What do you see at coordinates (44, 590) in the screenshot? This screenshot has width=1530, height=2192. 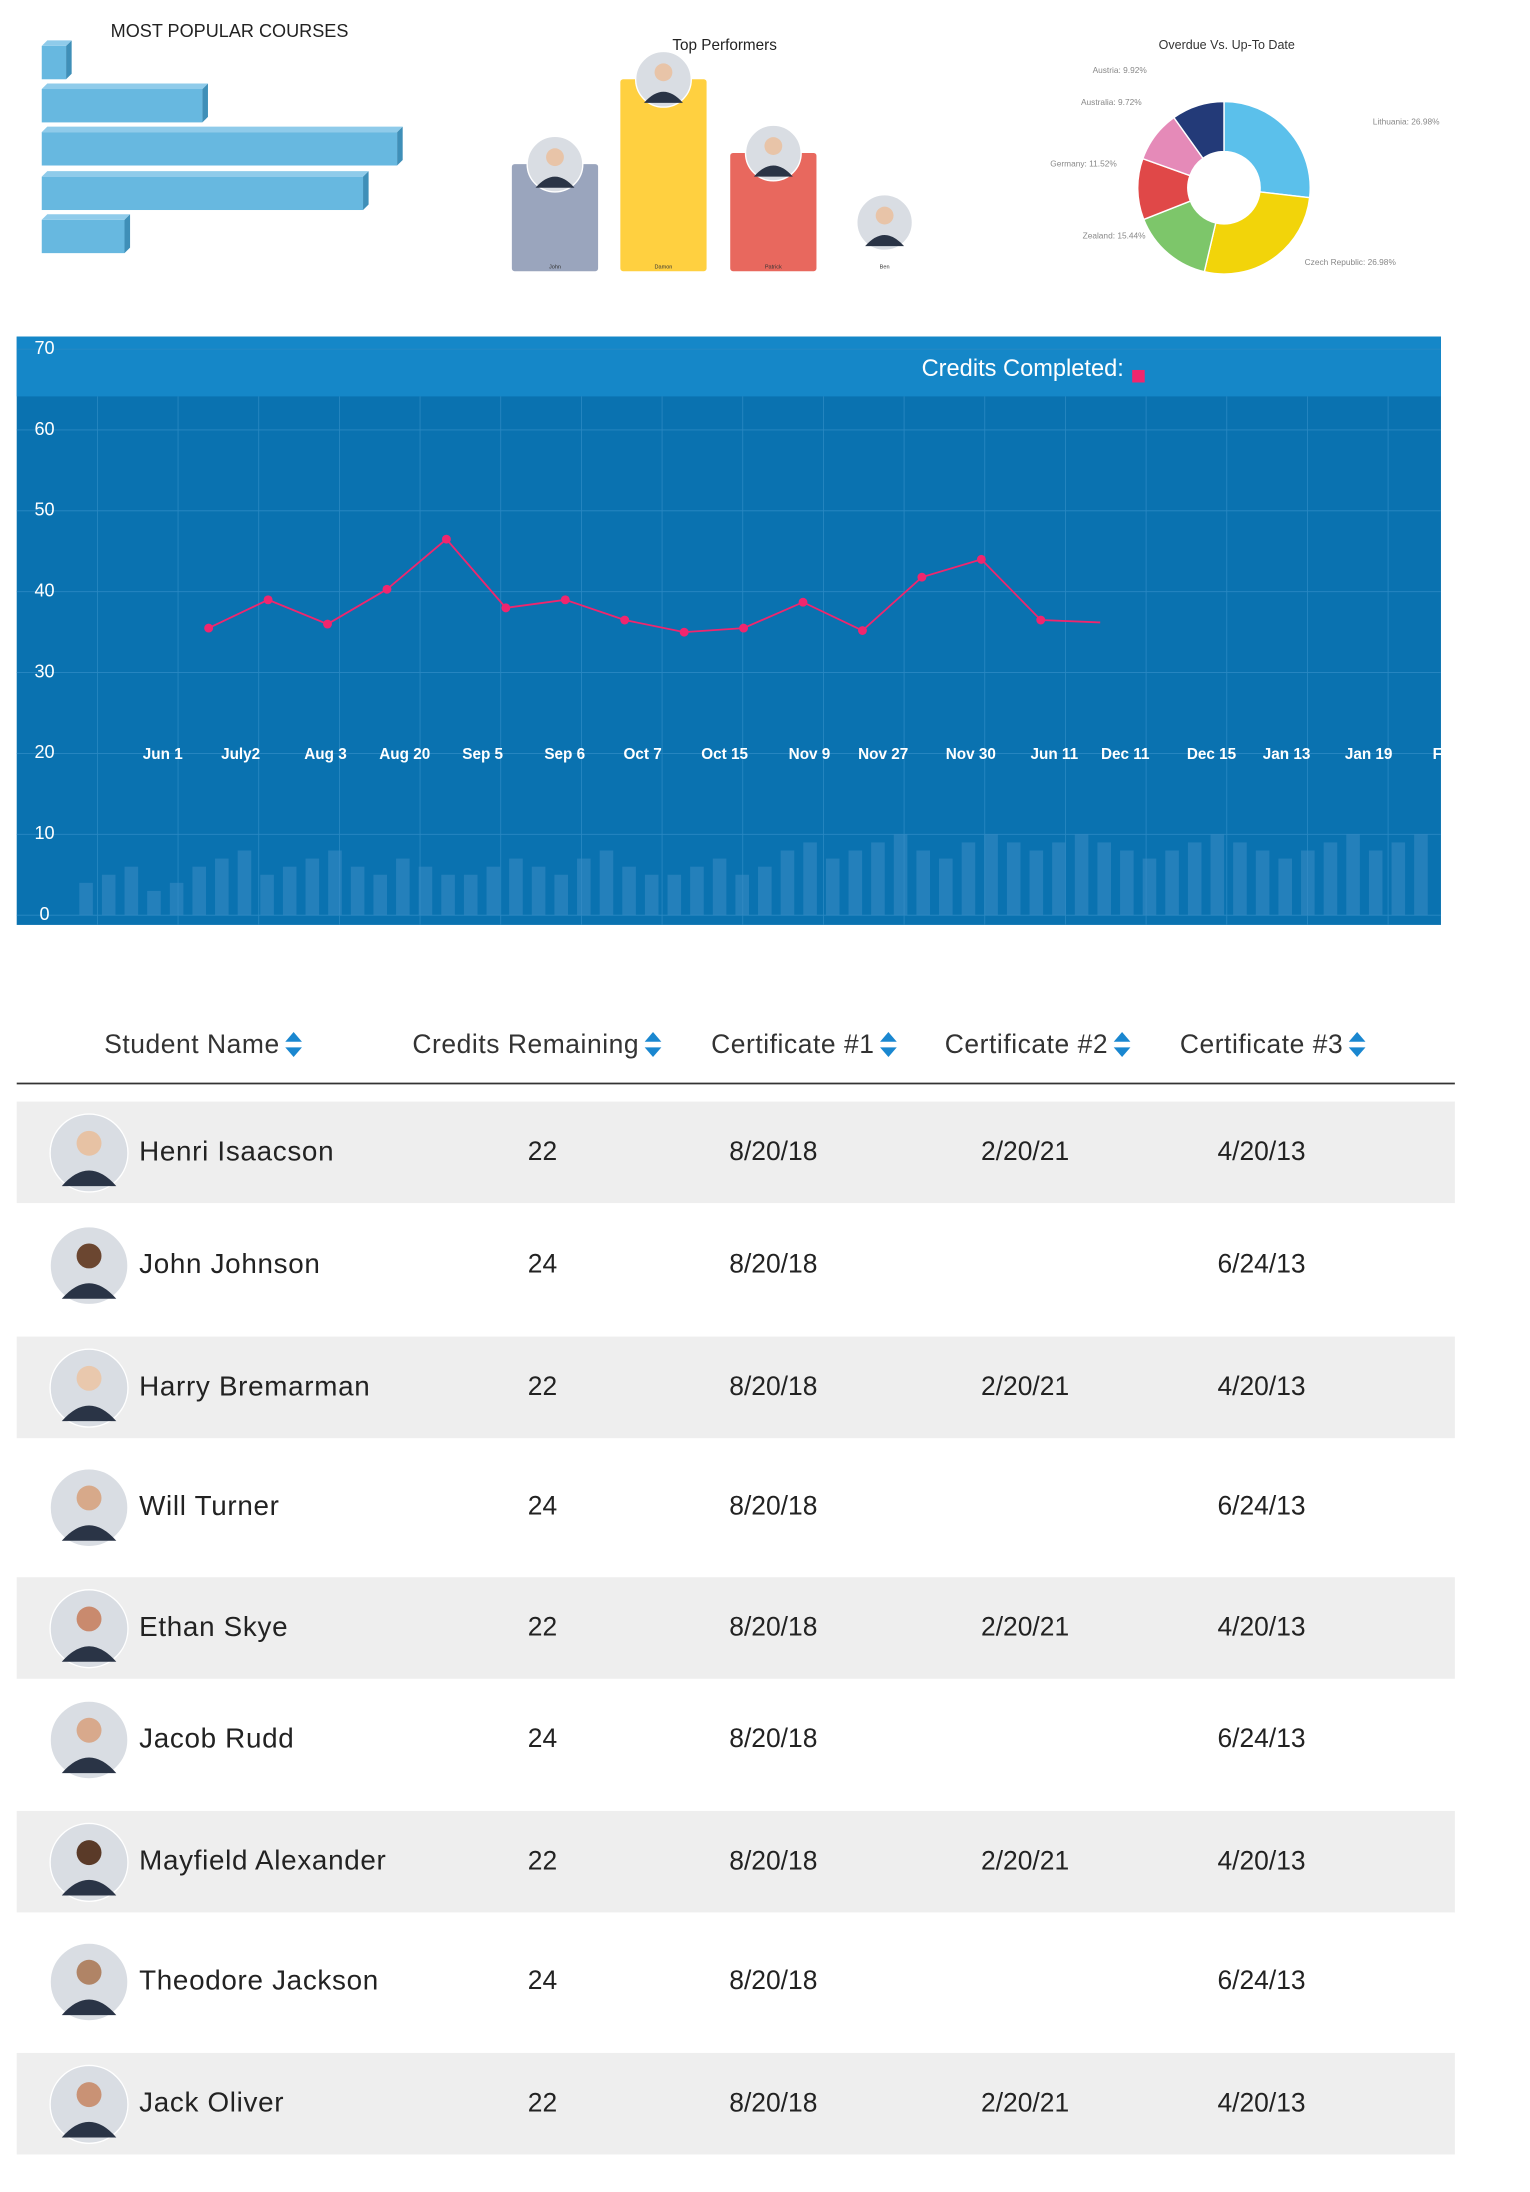 I see `y-tick-label: 40` at bounding box center [44, 590].